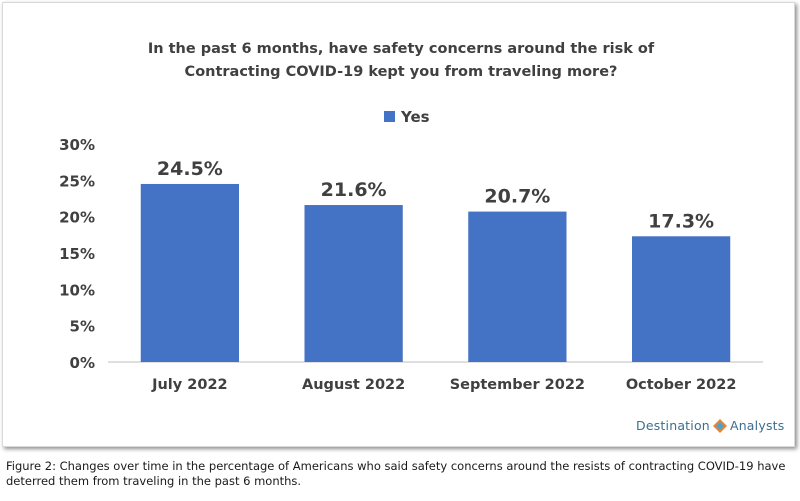  Describe the element at coordinates (82, 363) in the screenshot. I see `y-tick-label: 0%` at that location.